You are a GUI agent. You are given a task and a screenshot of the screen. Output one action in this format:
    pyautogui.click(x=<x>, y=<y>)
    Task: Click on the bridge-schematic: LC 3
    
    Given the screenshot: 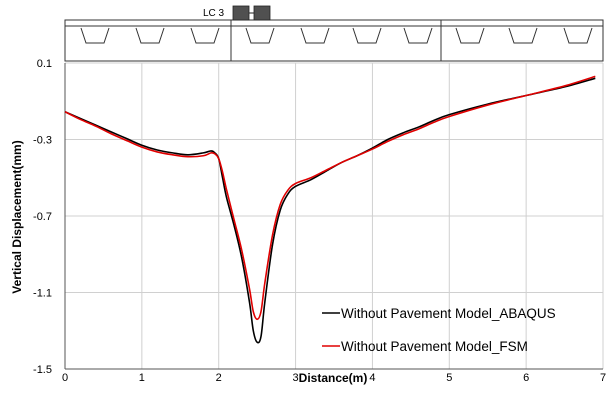 What is the action you would take?
    pyautogui.click(x=334, y=33)
    